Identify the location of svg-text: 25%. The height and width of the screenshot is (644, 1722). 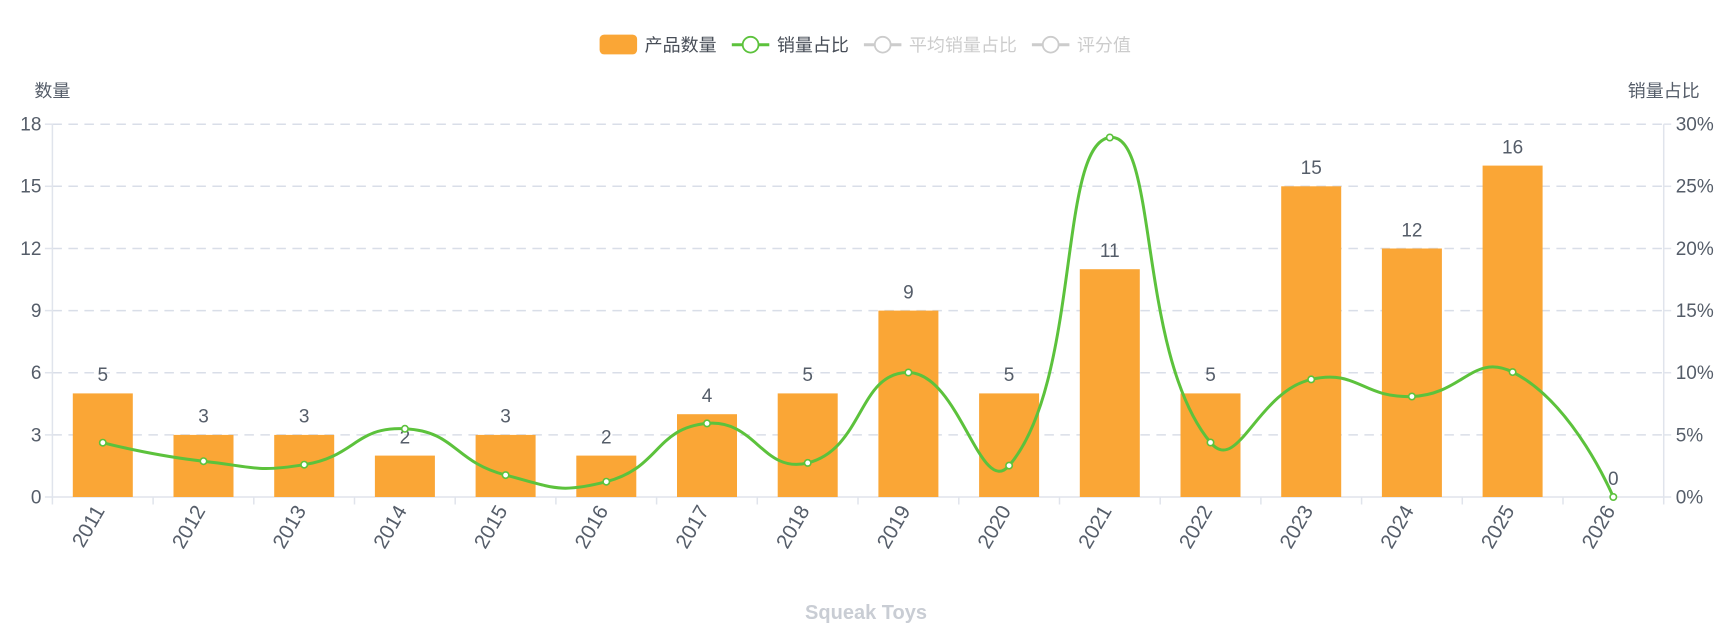
(1695, 187).